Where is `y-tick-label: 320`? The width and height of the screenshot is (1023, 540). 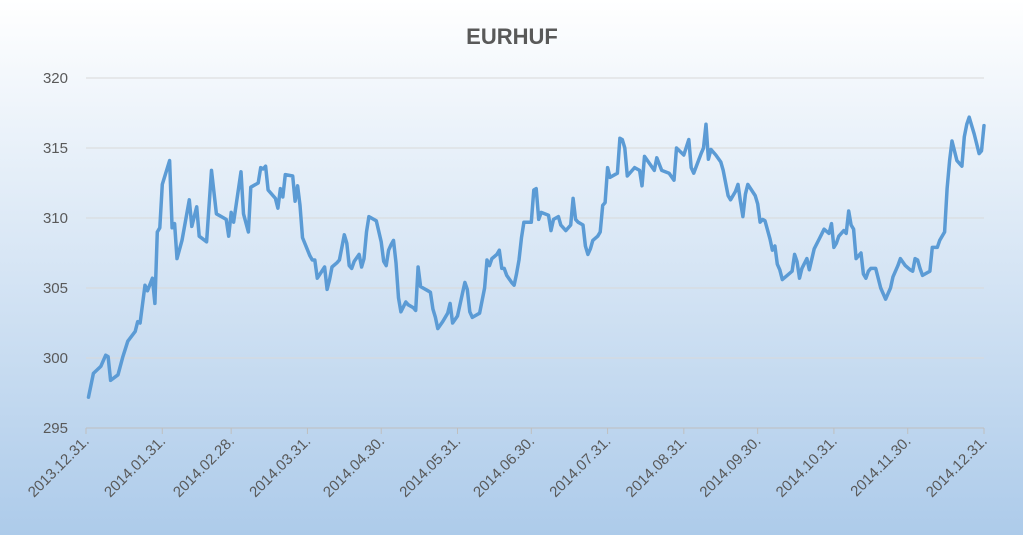 y-tick-label: 320 is located at coordinates (55, 78).